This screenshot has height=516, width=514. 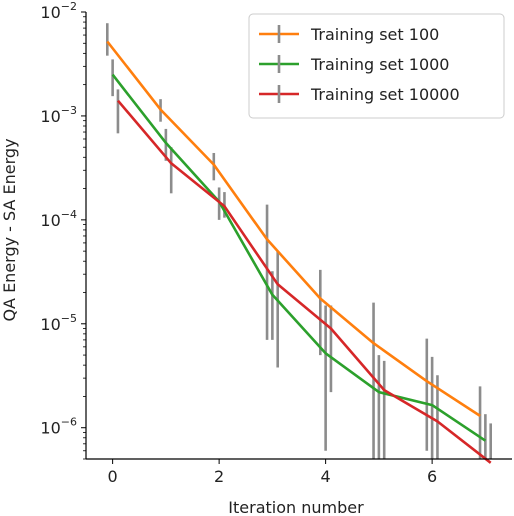 What do you see at coordinates (9, 229) in the screenshot?
I see `y-axis-label: QA Energy - SA Energy` at bounding box center [9, 229].